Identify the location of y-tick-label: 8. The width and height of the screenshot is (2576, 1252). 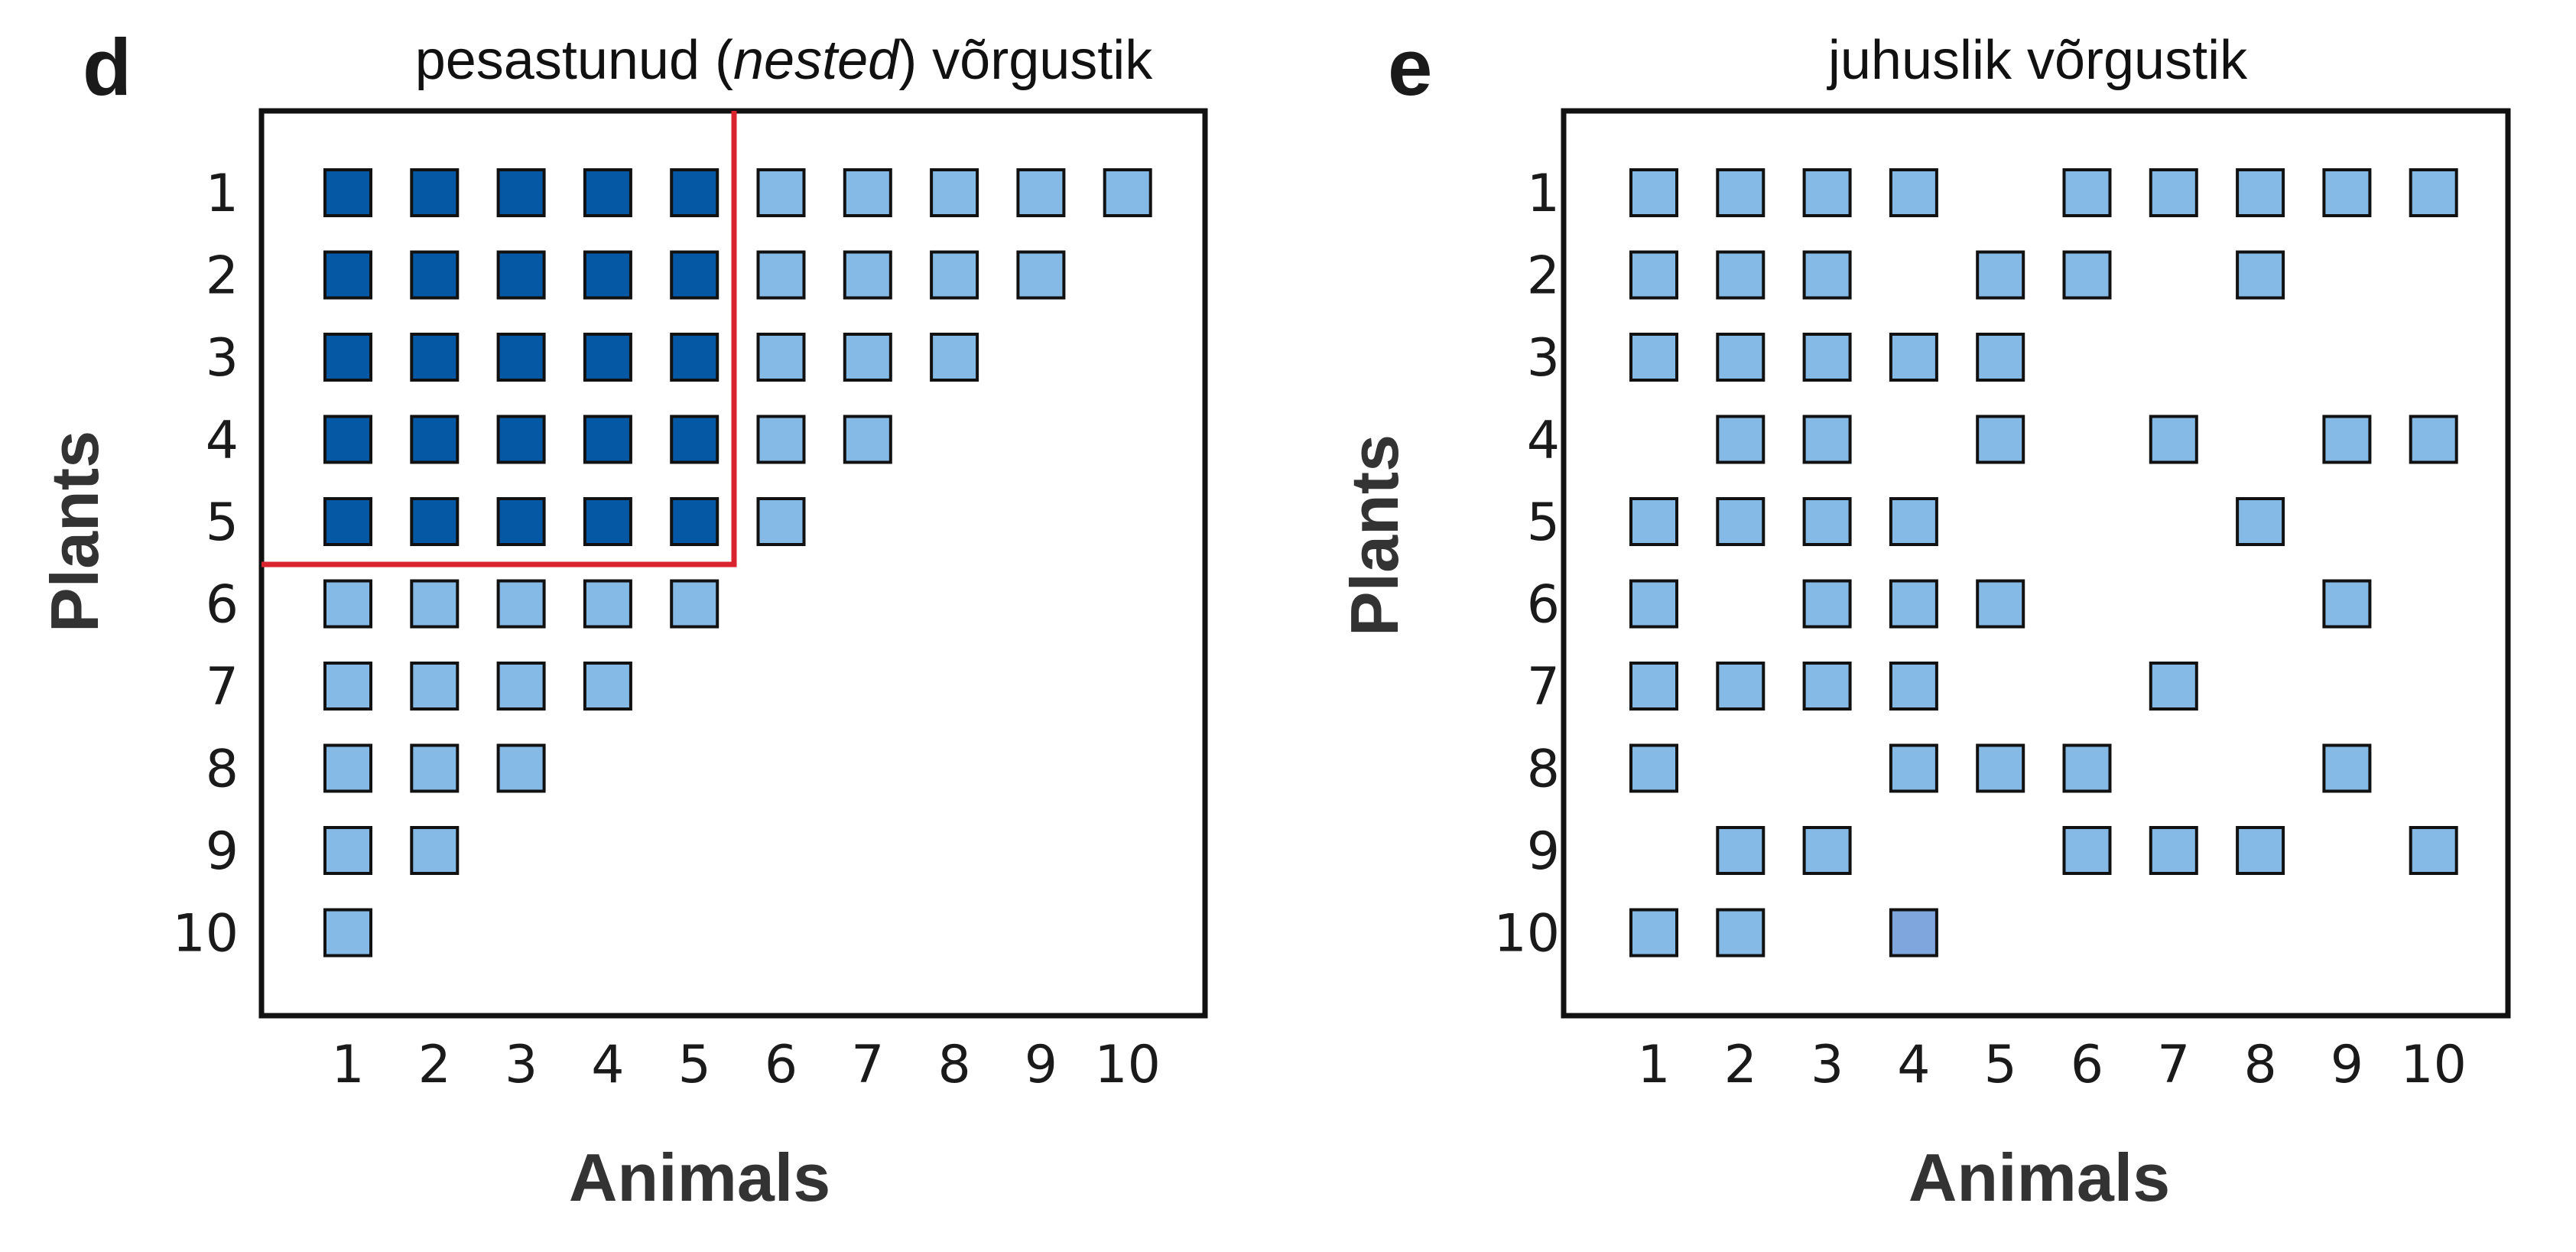
(223, 770).